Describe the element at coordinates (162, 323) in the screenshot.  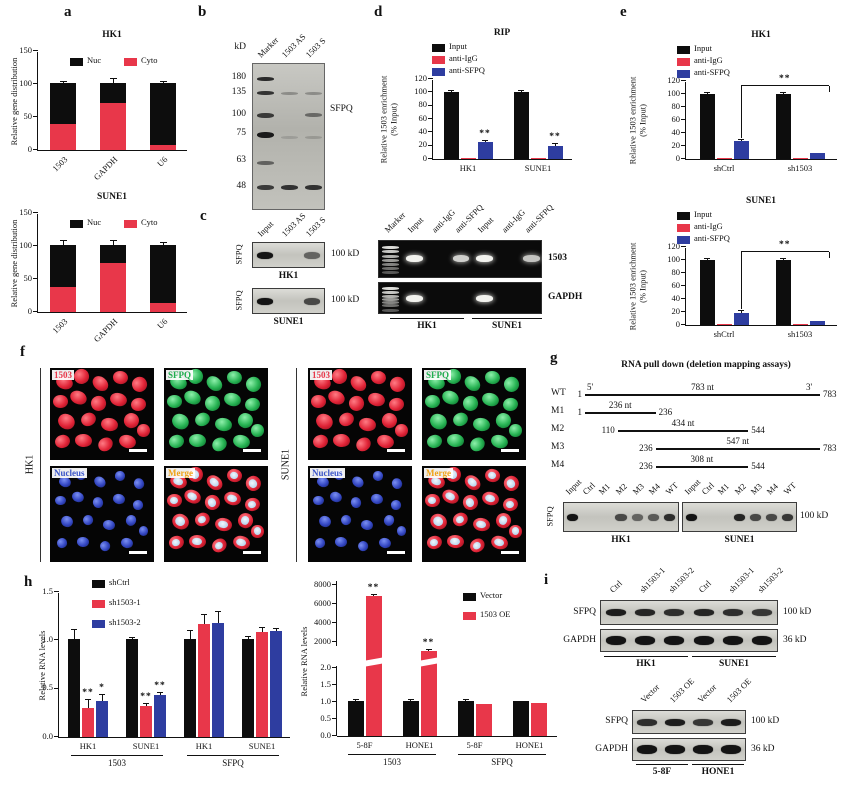
I see `x-category-label: U6` at that location.